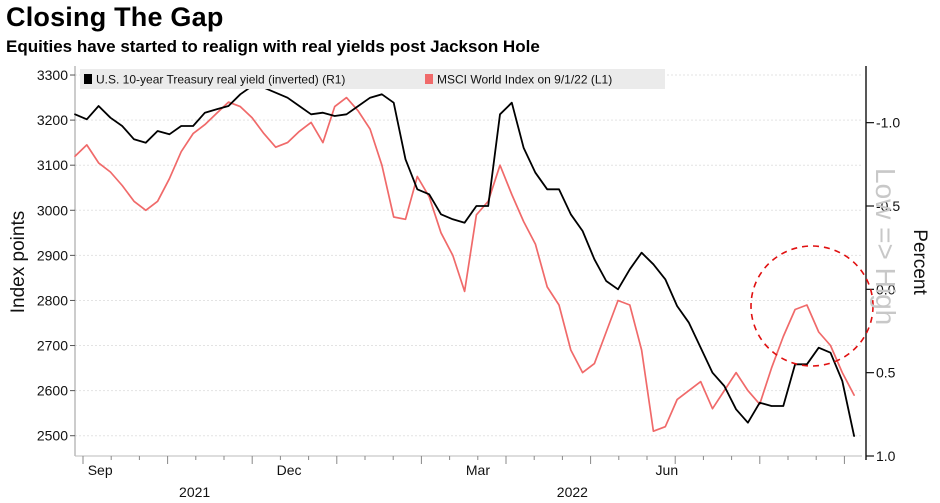 Image resolution: width=940 pixels, height=503 pixels. I want to click on x-month-label-mar: Mar, so click(478, 470).